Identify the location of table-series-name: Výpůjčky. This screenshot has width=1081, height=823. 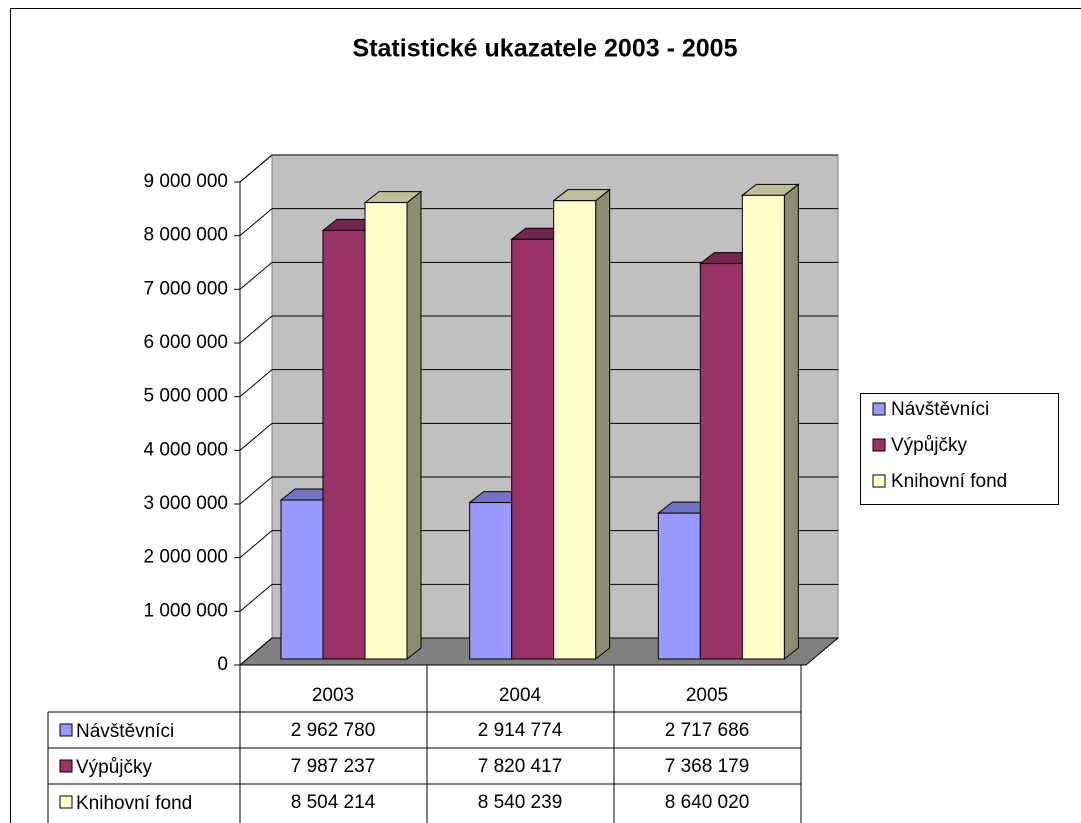
(114, 767).